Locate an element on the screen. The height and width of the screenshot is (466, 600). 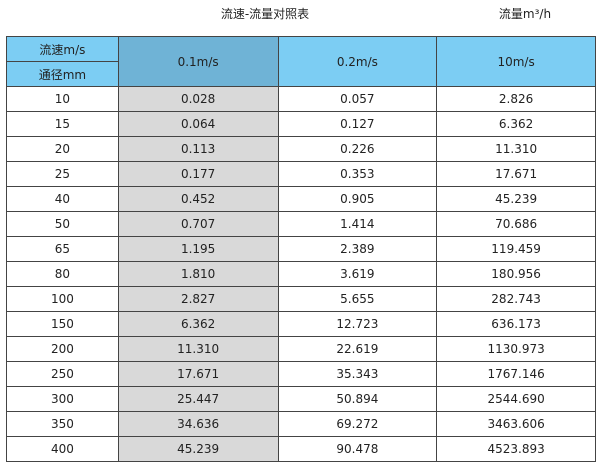
flow-cell: 1.414 is located at coordinates (357, 224).